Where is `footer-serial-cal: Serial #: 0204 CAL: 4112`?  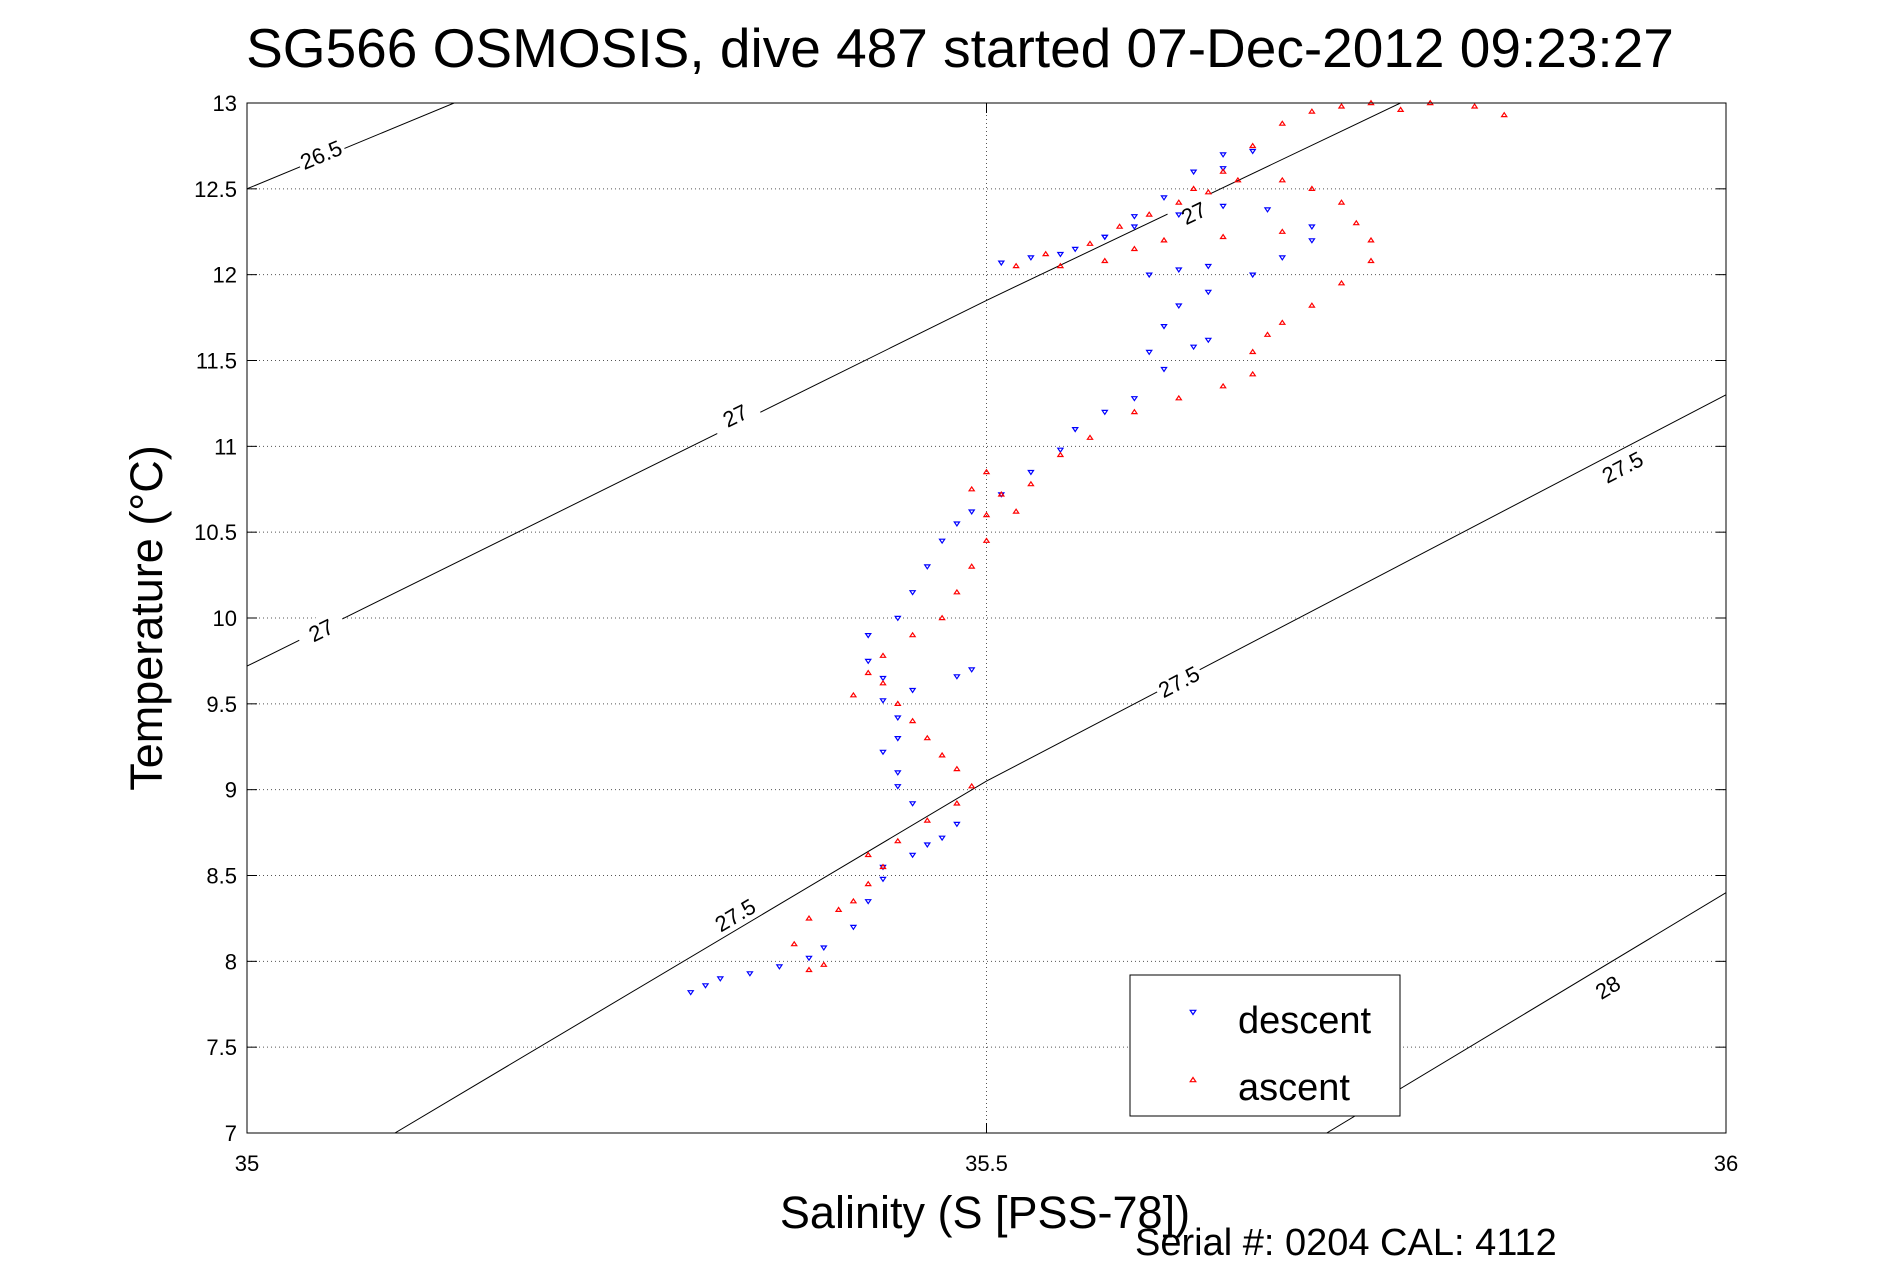
footer-serial-cal: Serial #: 0204 CAL: 4112 is located at coordinates (1346, 1242).